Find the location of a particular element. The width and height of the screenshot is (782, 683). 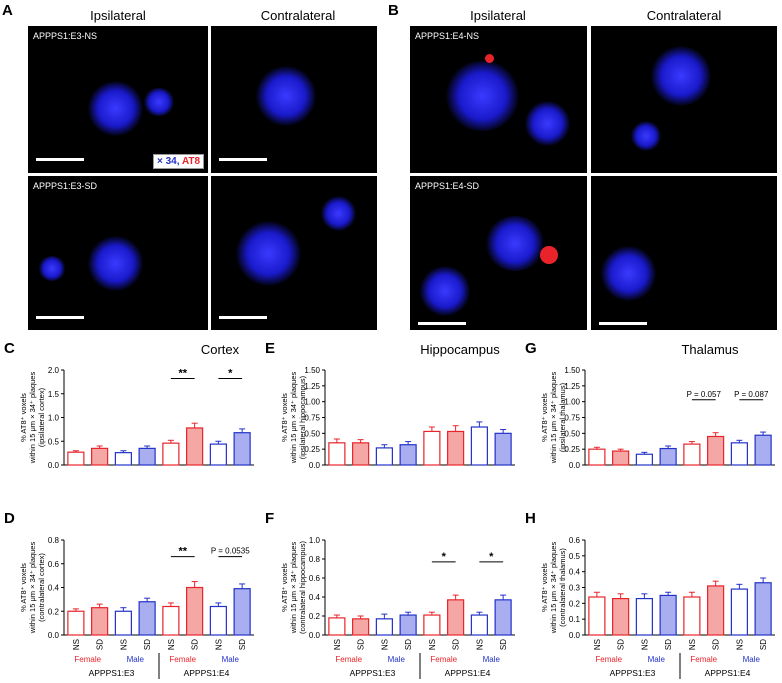

micrograph-b-ipsi-ns: APPPS1:E4-NS is located at coordinates (498, 99).